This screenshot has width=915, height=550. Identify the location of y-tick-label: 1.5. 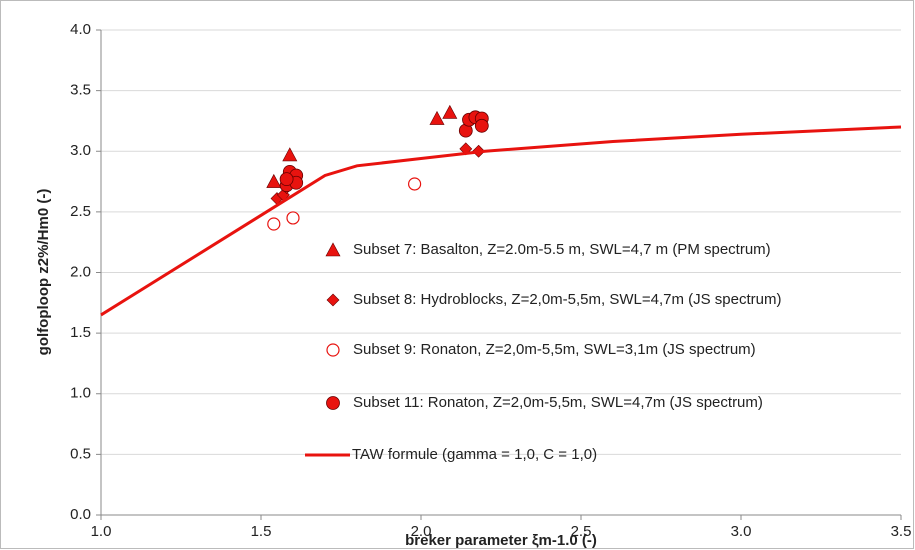
(80, 332).